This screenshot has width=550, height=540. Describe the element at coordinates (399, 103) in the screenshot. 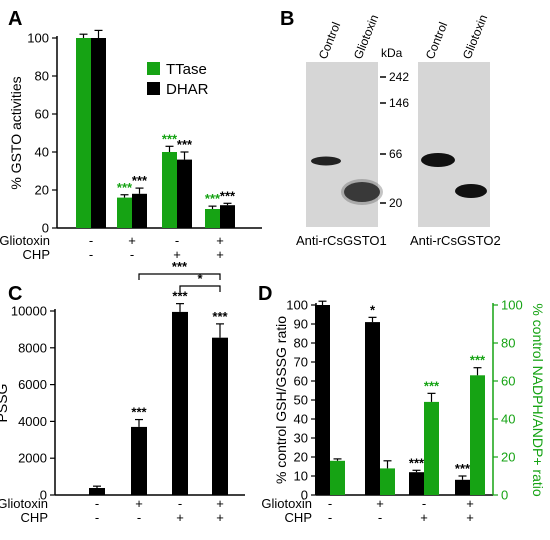

I see `marker-146: 146` at that location.